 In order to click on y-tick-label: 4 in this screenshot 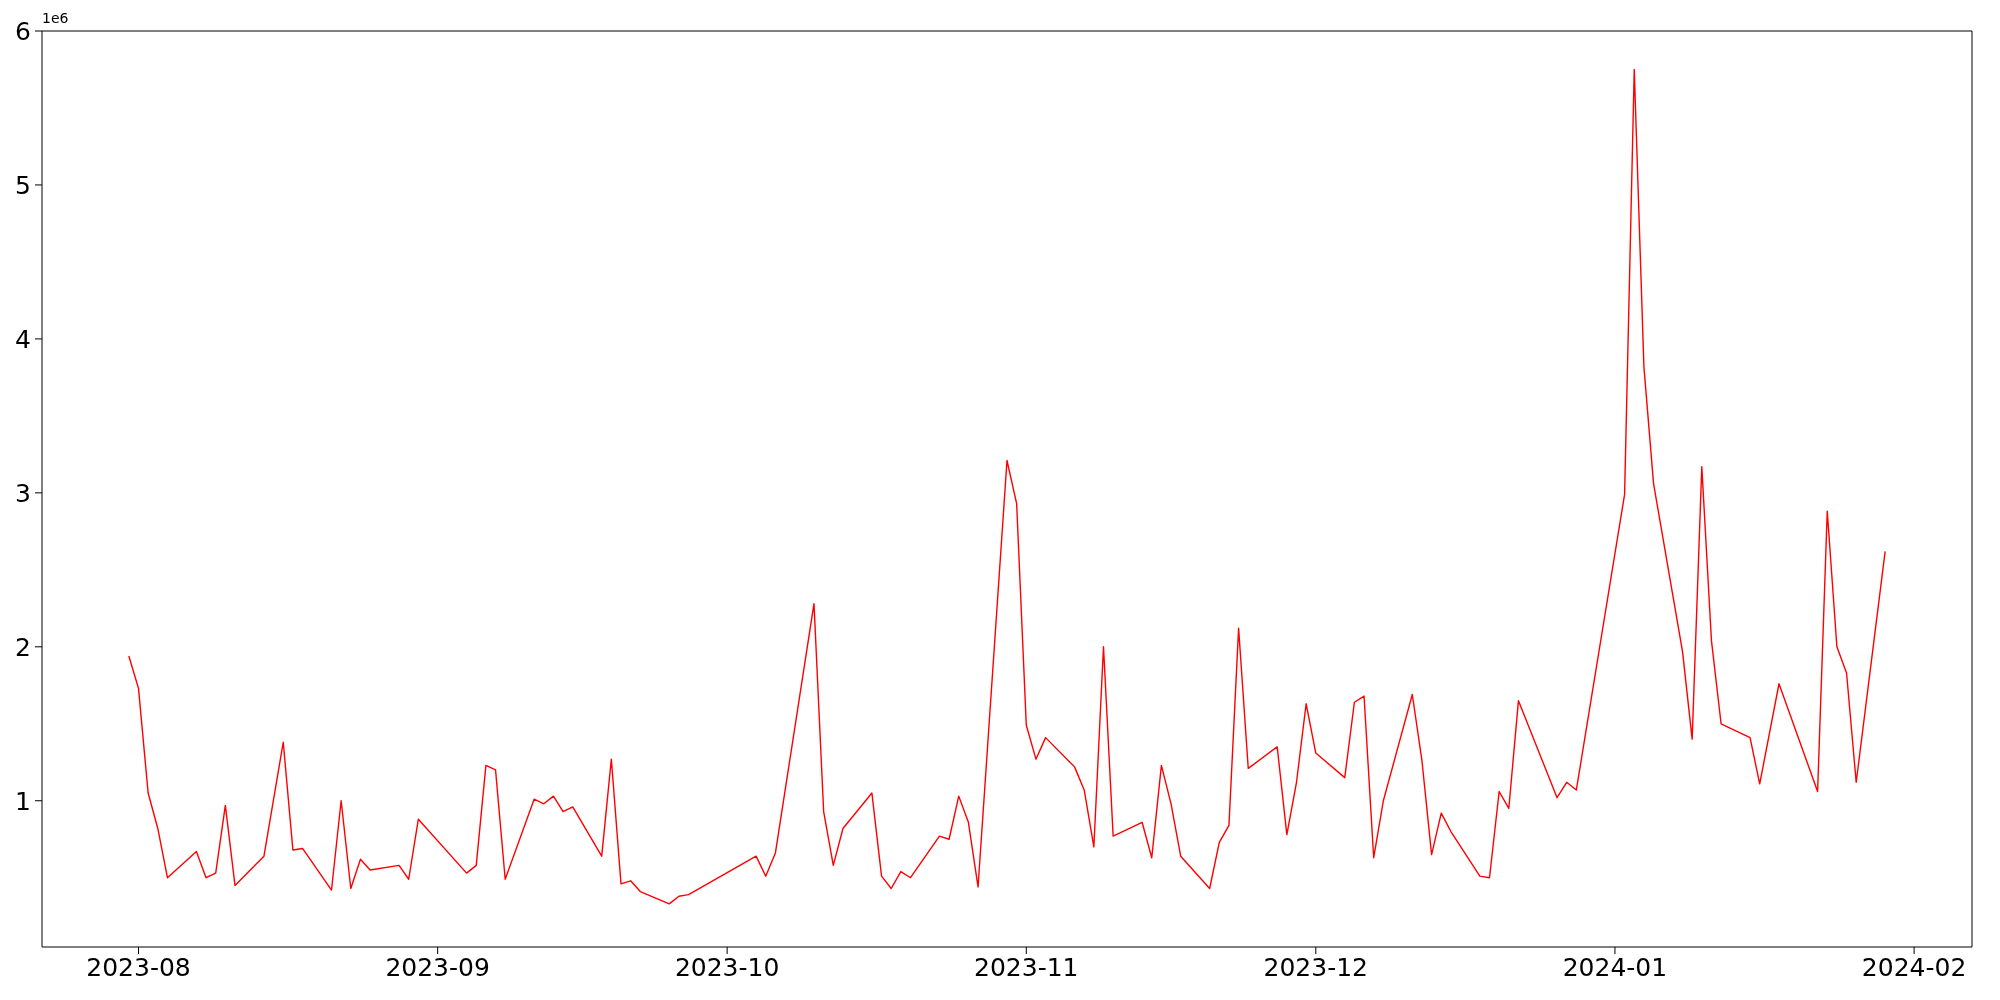, I will do `click(23, 339)`.